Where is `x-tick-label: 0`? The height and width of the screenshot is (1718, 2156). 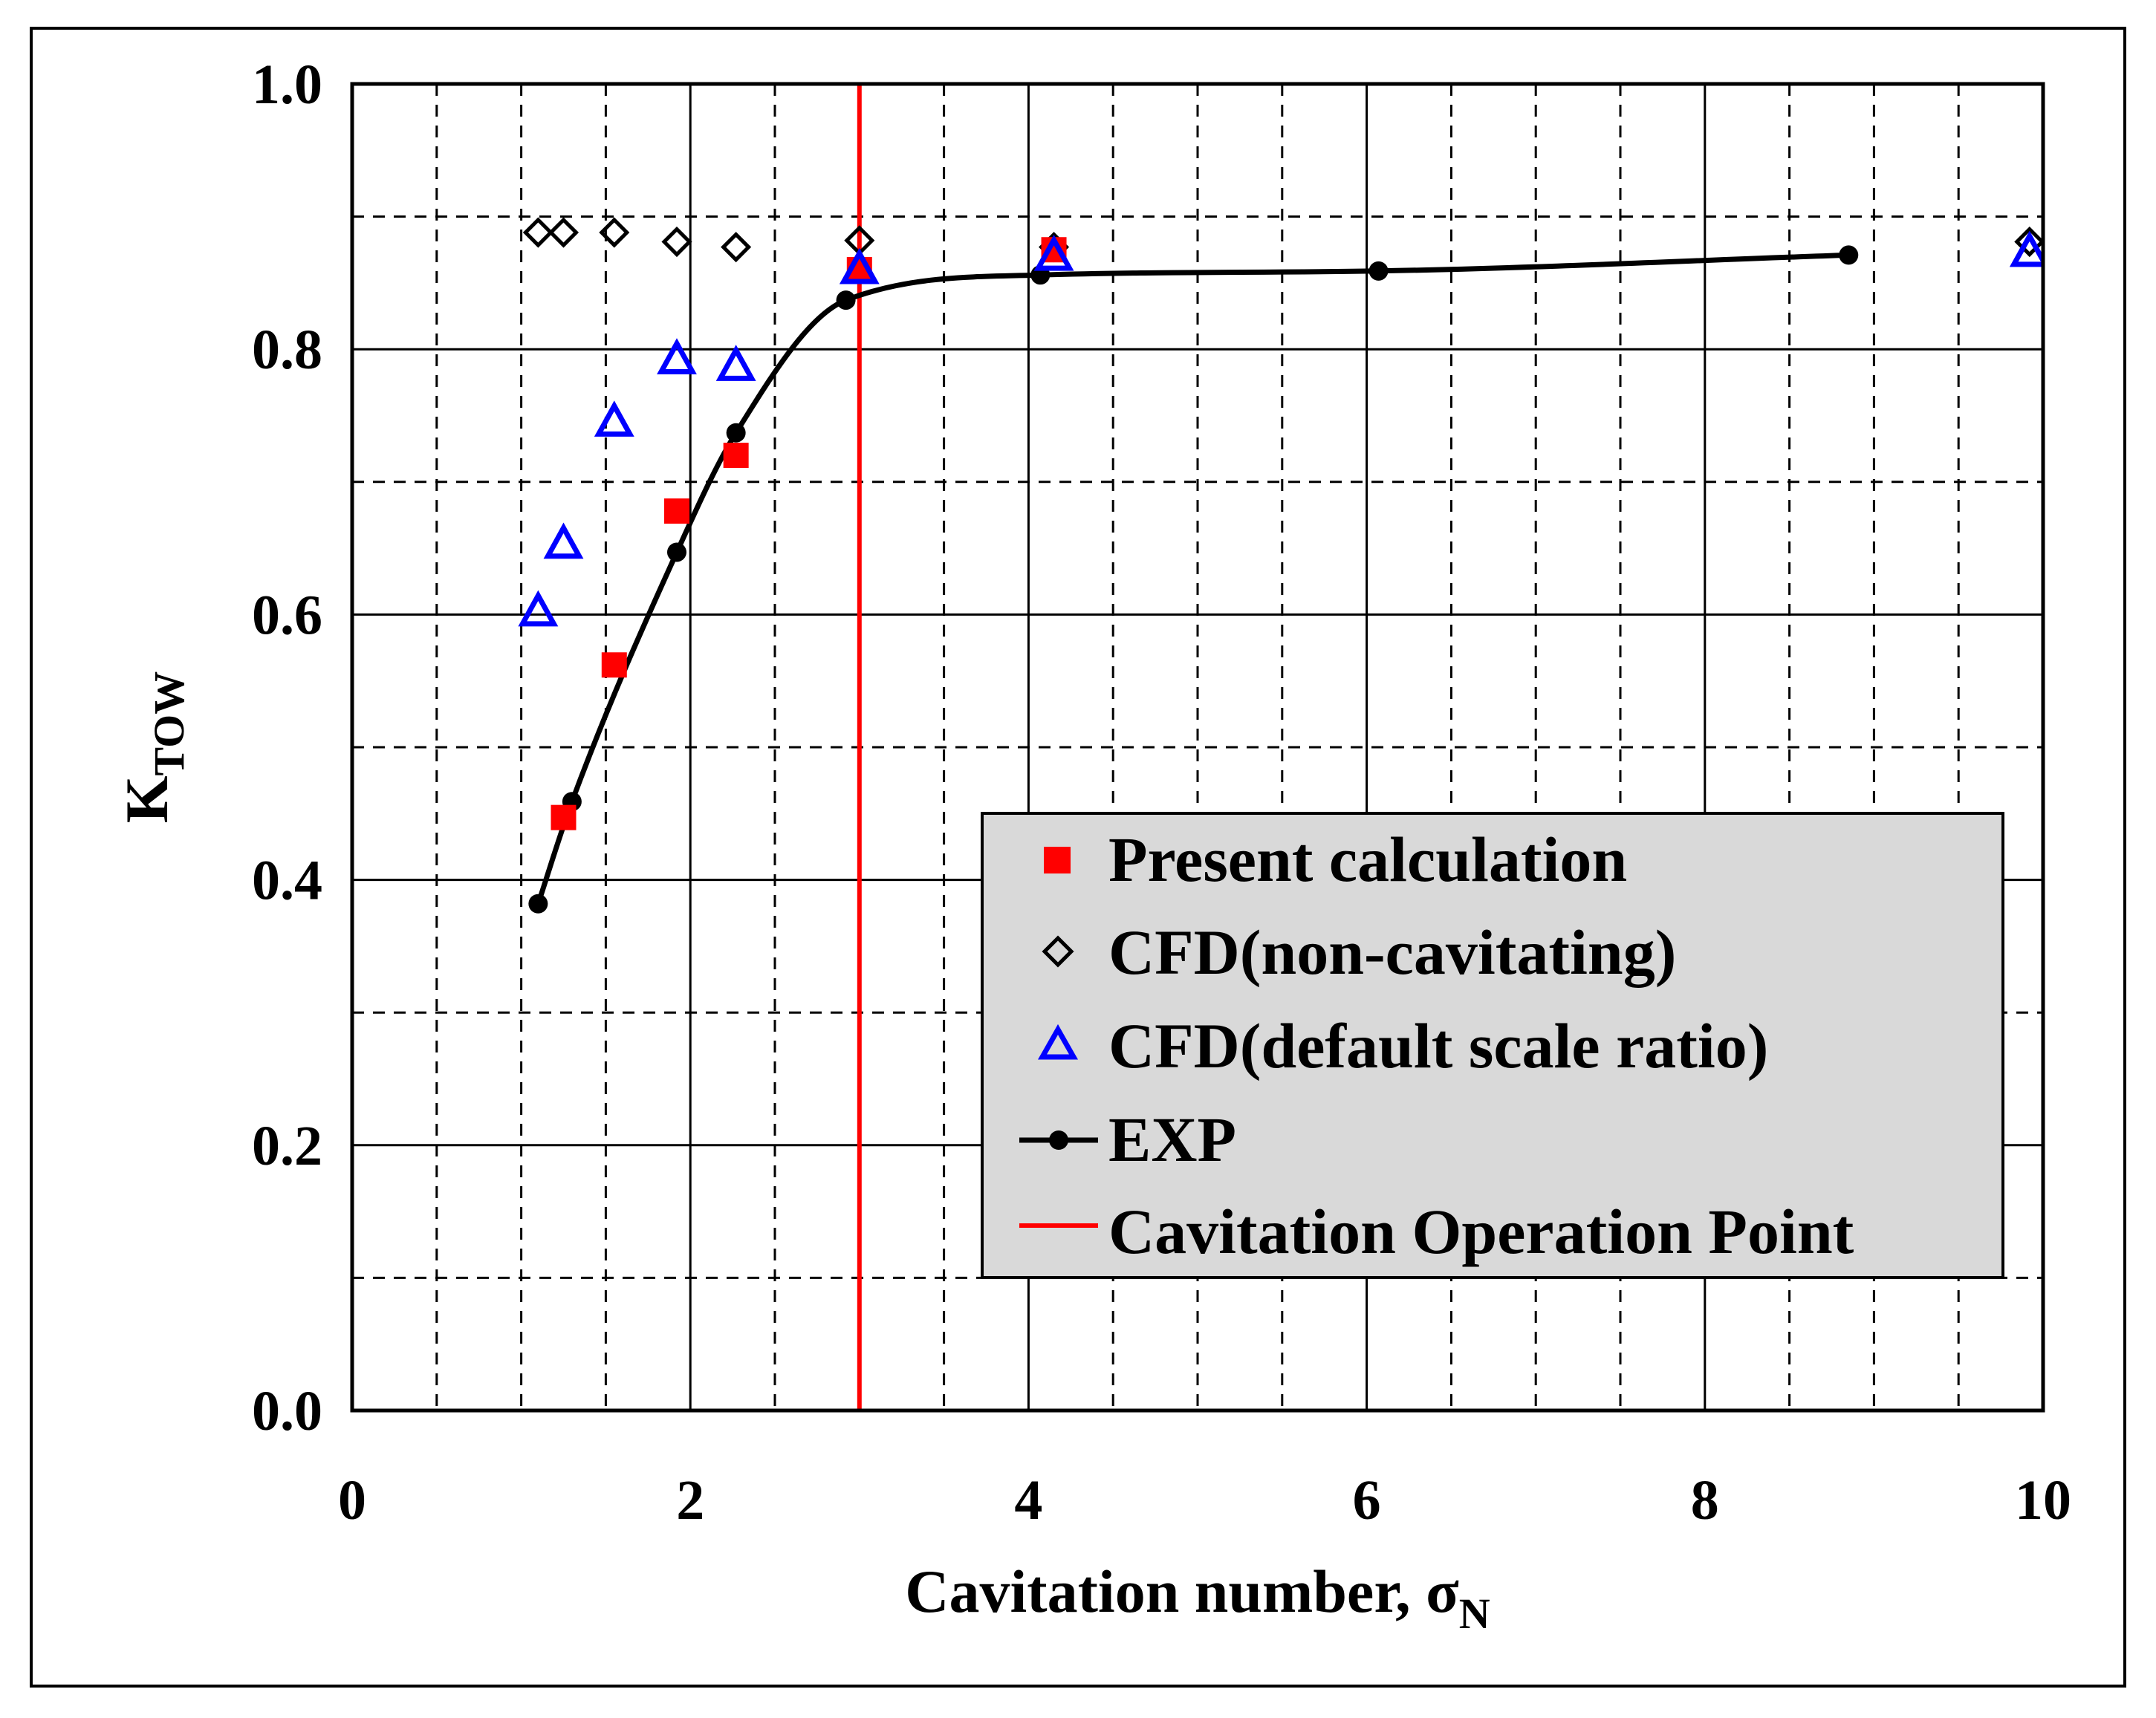 x-tick-label: 0 is located at coordinates (352, 1500).